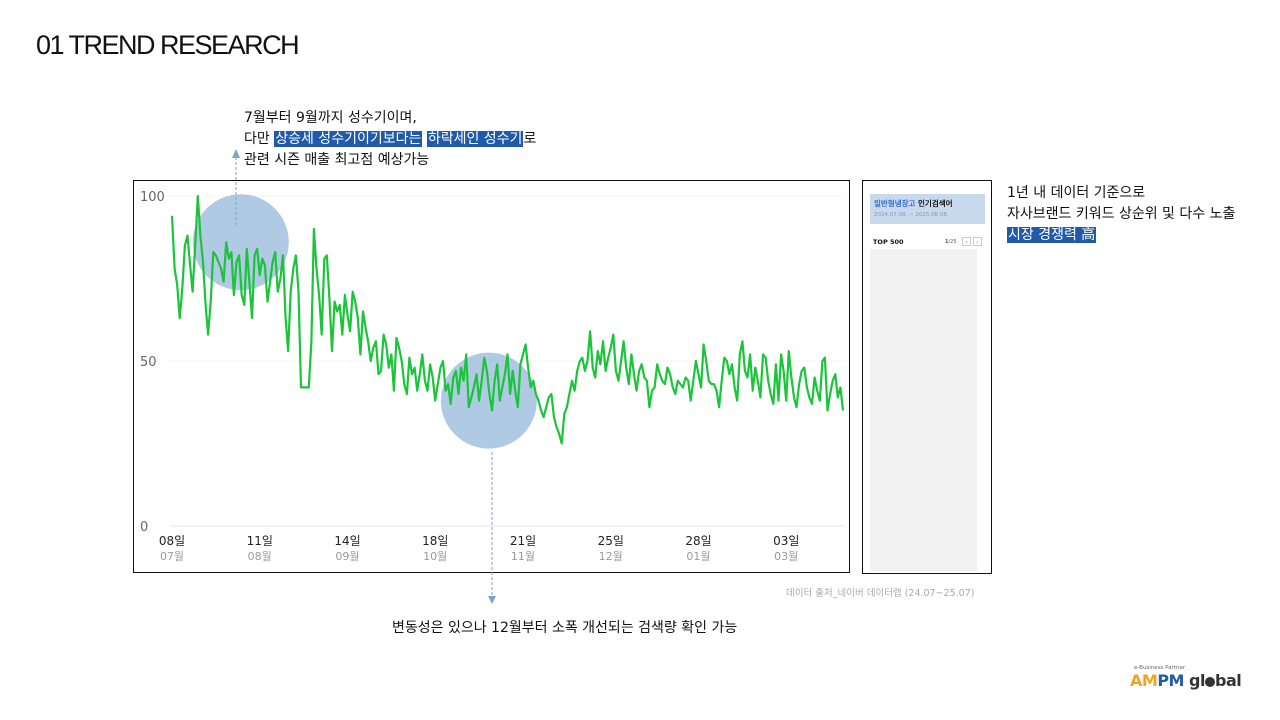  What do you see at coordinates (530, 139) in the screenshot?
I see `top-annotation-suffix: 로` at bounding box center [530, 139].